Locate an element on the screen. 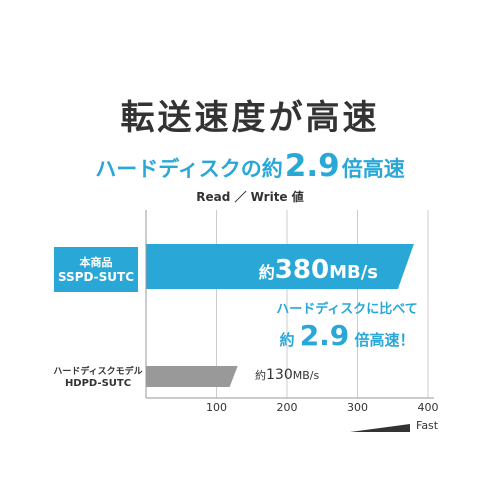  comparison-callout: ハードディスクに比べて 約 2.9 倍高速！ is located at coordinates (347, 325).